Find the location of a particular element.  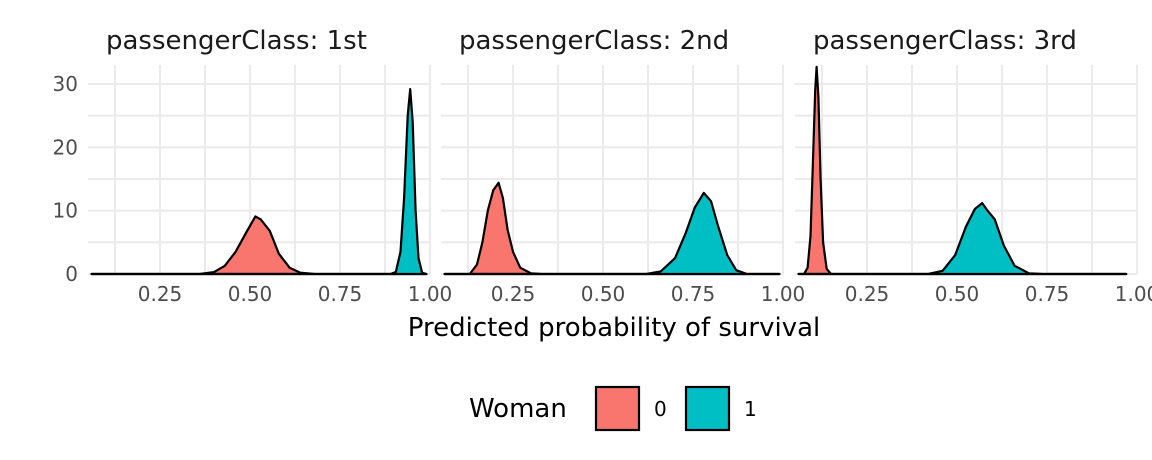

y-tick-label: 0 is located at coordinates (71, 274).